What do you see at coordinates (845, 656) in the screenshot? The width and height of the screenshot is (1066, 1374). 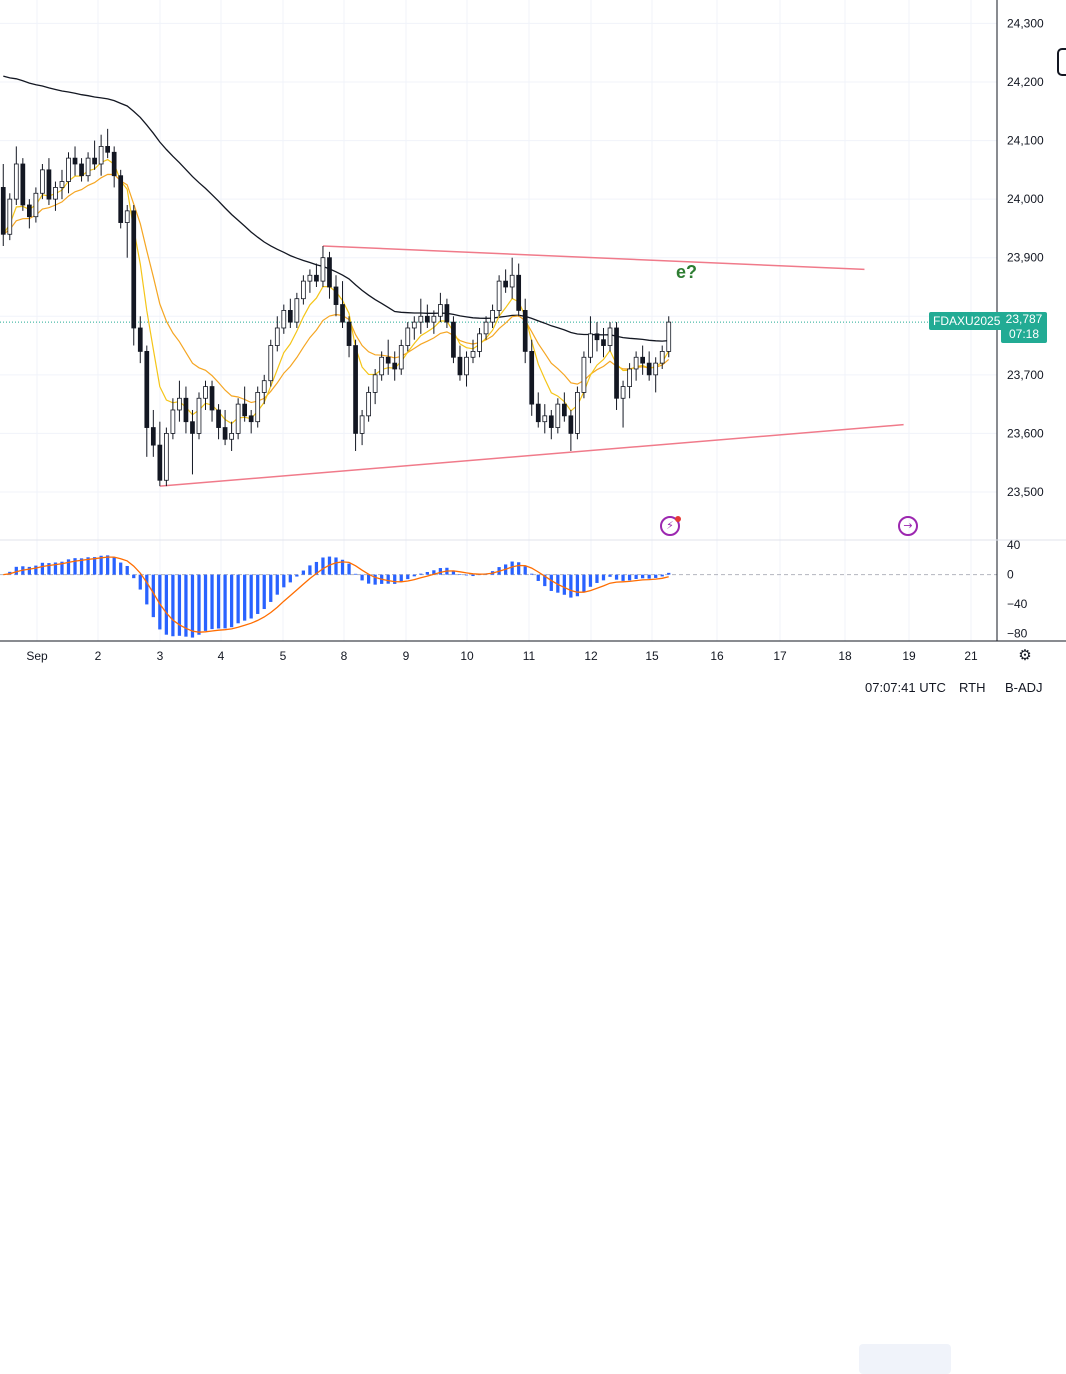 I see `time-tick-label: 18` at bounding box center [845, 656].